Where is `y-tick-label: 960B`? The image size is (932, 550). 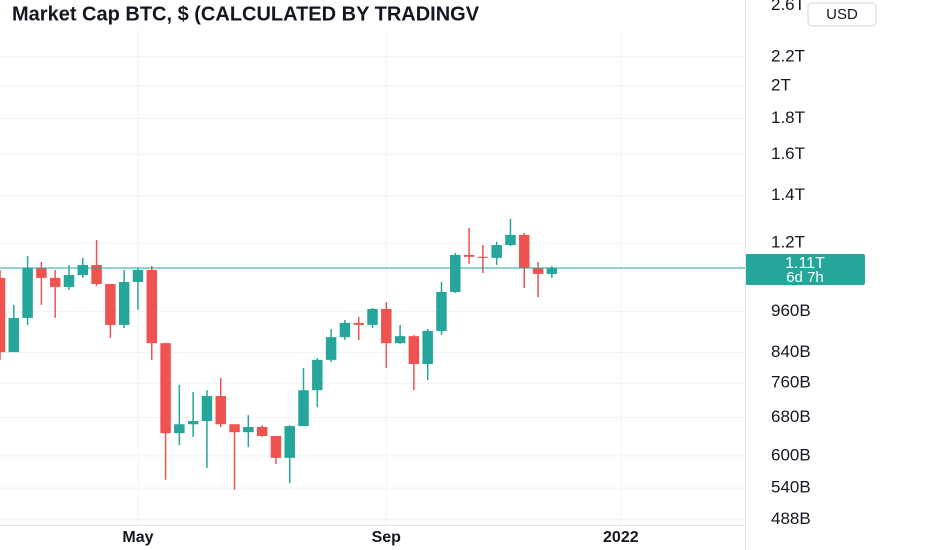
y-tick-label: 960B is located at coordinates (791, 310).